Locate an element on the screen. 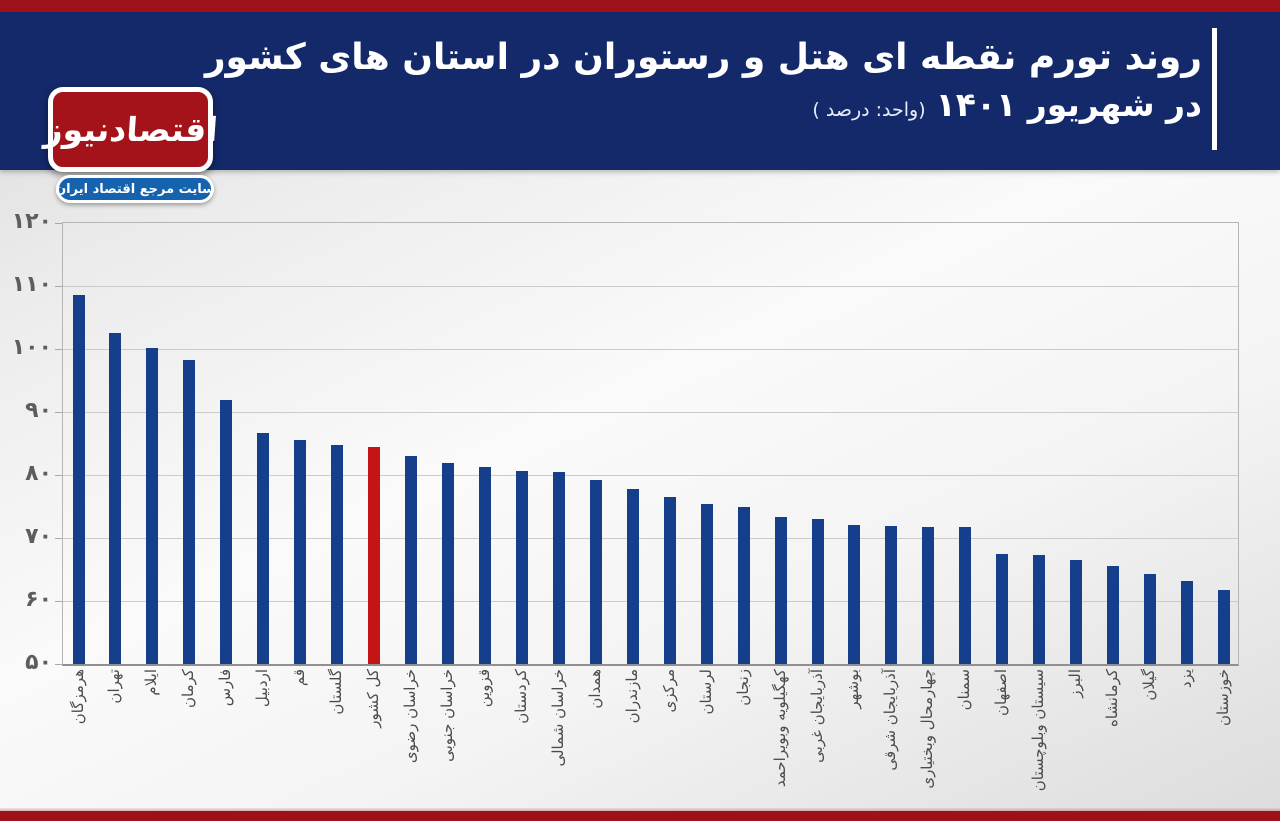 The height and width of the screenshot is (821, 1280). chart-unit-label: (واحد: درصد ) is located at coordinates (869, 110).